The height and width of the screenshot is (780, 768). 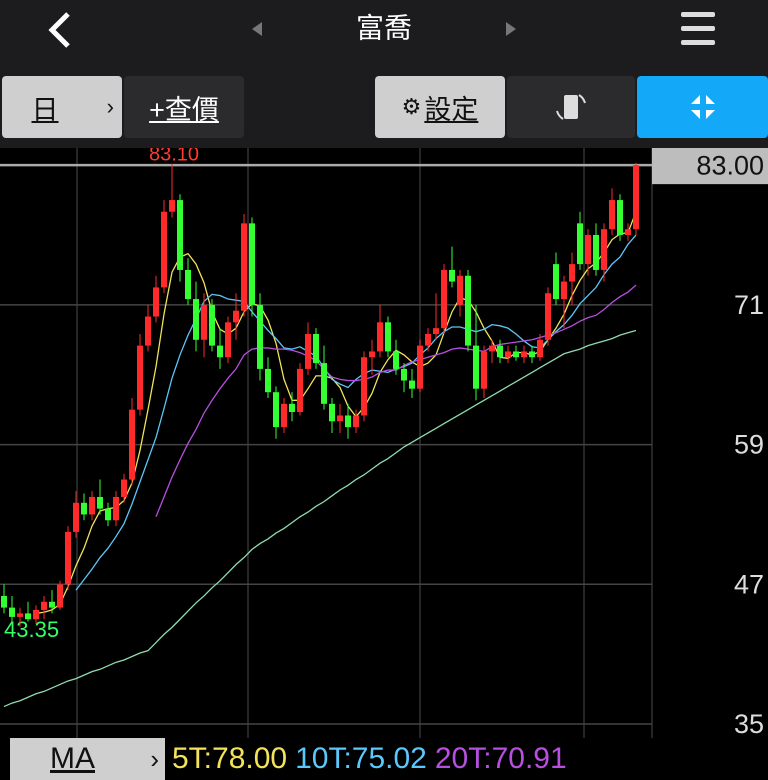 What do you see at coordinates (184, 109) in the screenshot?
I see `price-query-label: +查價` at bounding box center [184, 109].